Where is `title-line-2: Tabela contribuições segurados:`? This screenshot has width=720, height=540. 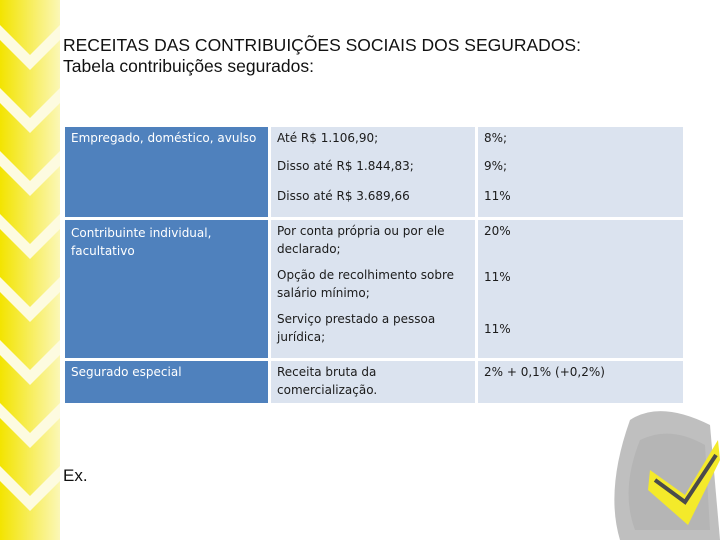 title-line-2: Tabela contribuições segurados: is located at coordinates (188, 66).